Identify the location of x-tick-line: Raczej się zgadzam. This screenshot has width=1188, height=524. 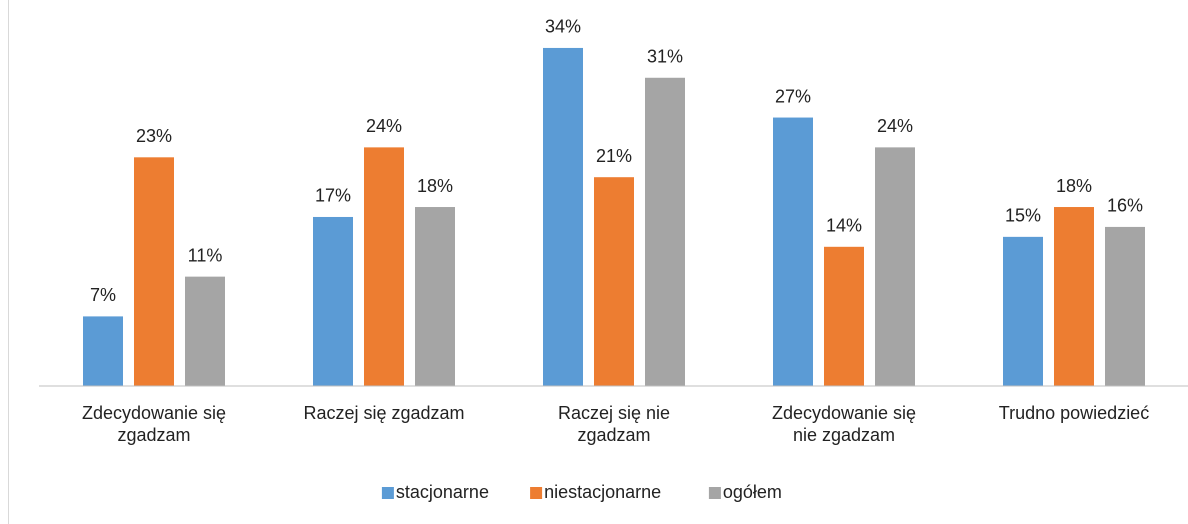
(383, 413).